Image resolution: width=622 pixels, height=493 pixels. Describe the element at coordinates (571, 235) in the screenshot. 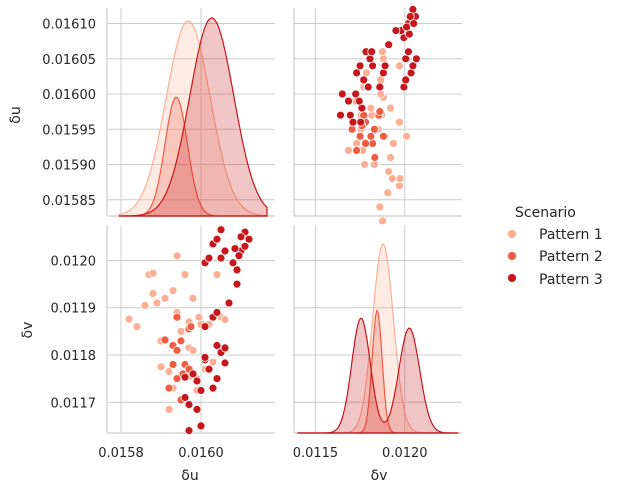

I see `legend-label-pattern-1: Pattern 1` at that location.